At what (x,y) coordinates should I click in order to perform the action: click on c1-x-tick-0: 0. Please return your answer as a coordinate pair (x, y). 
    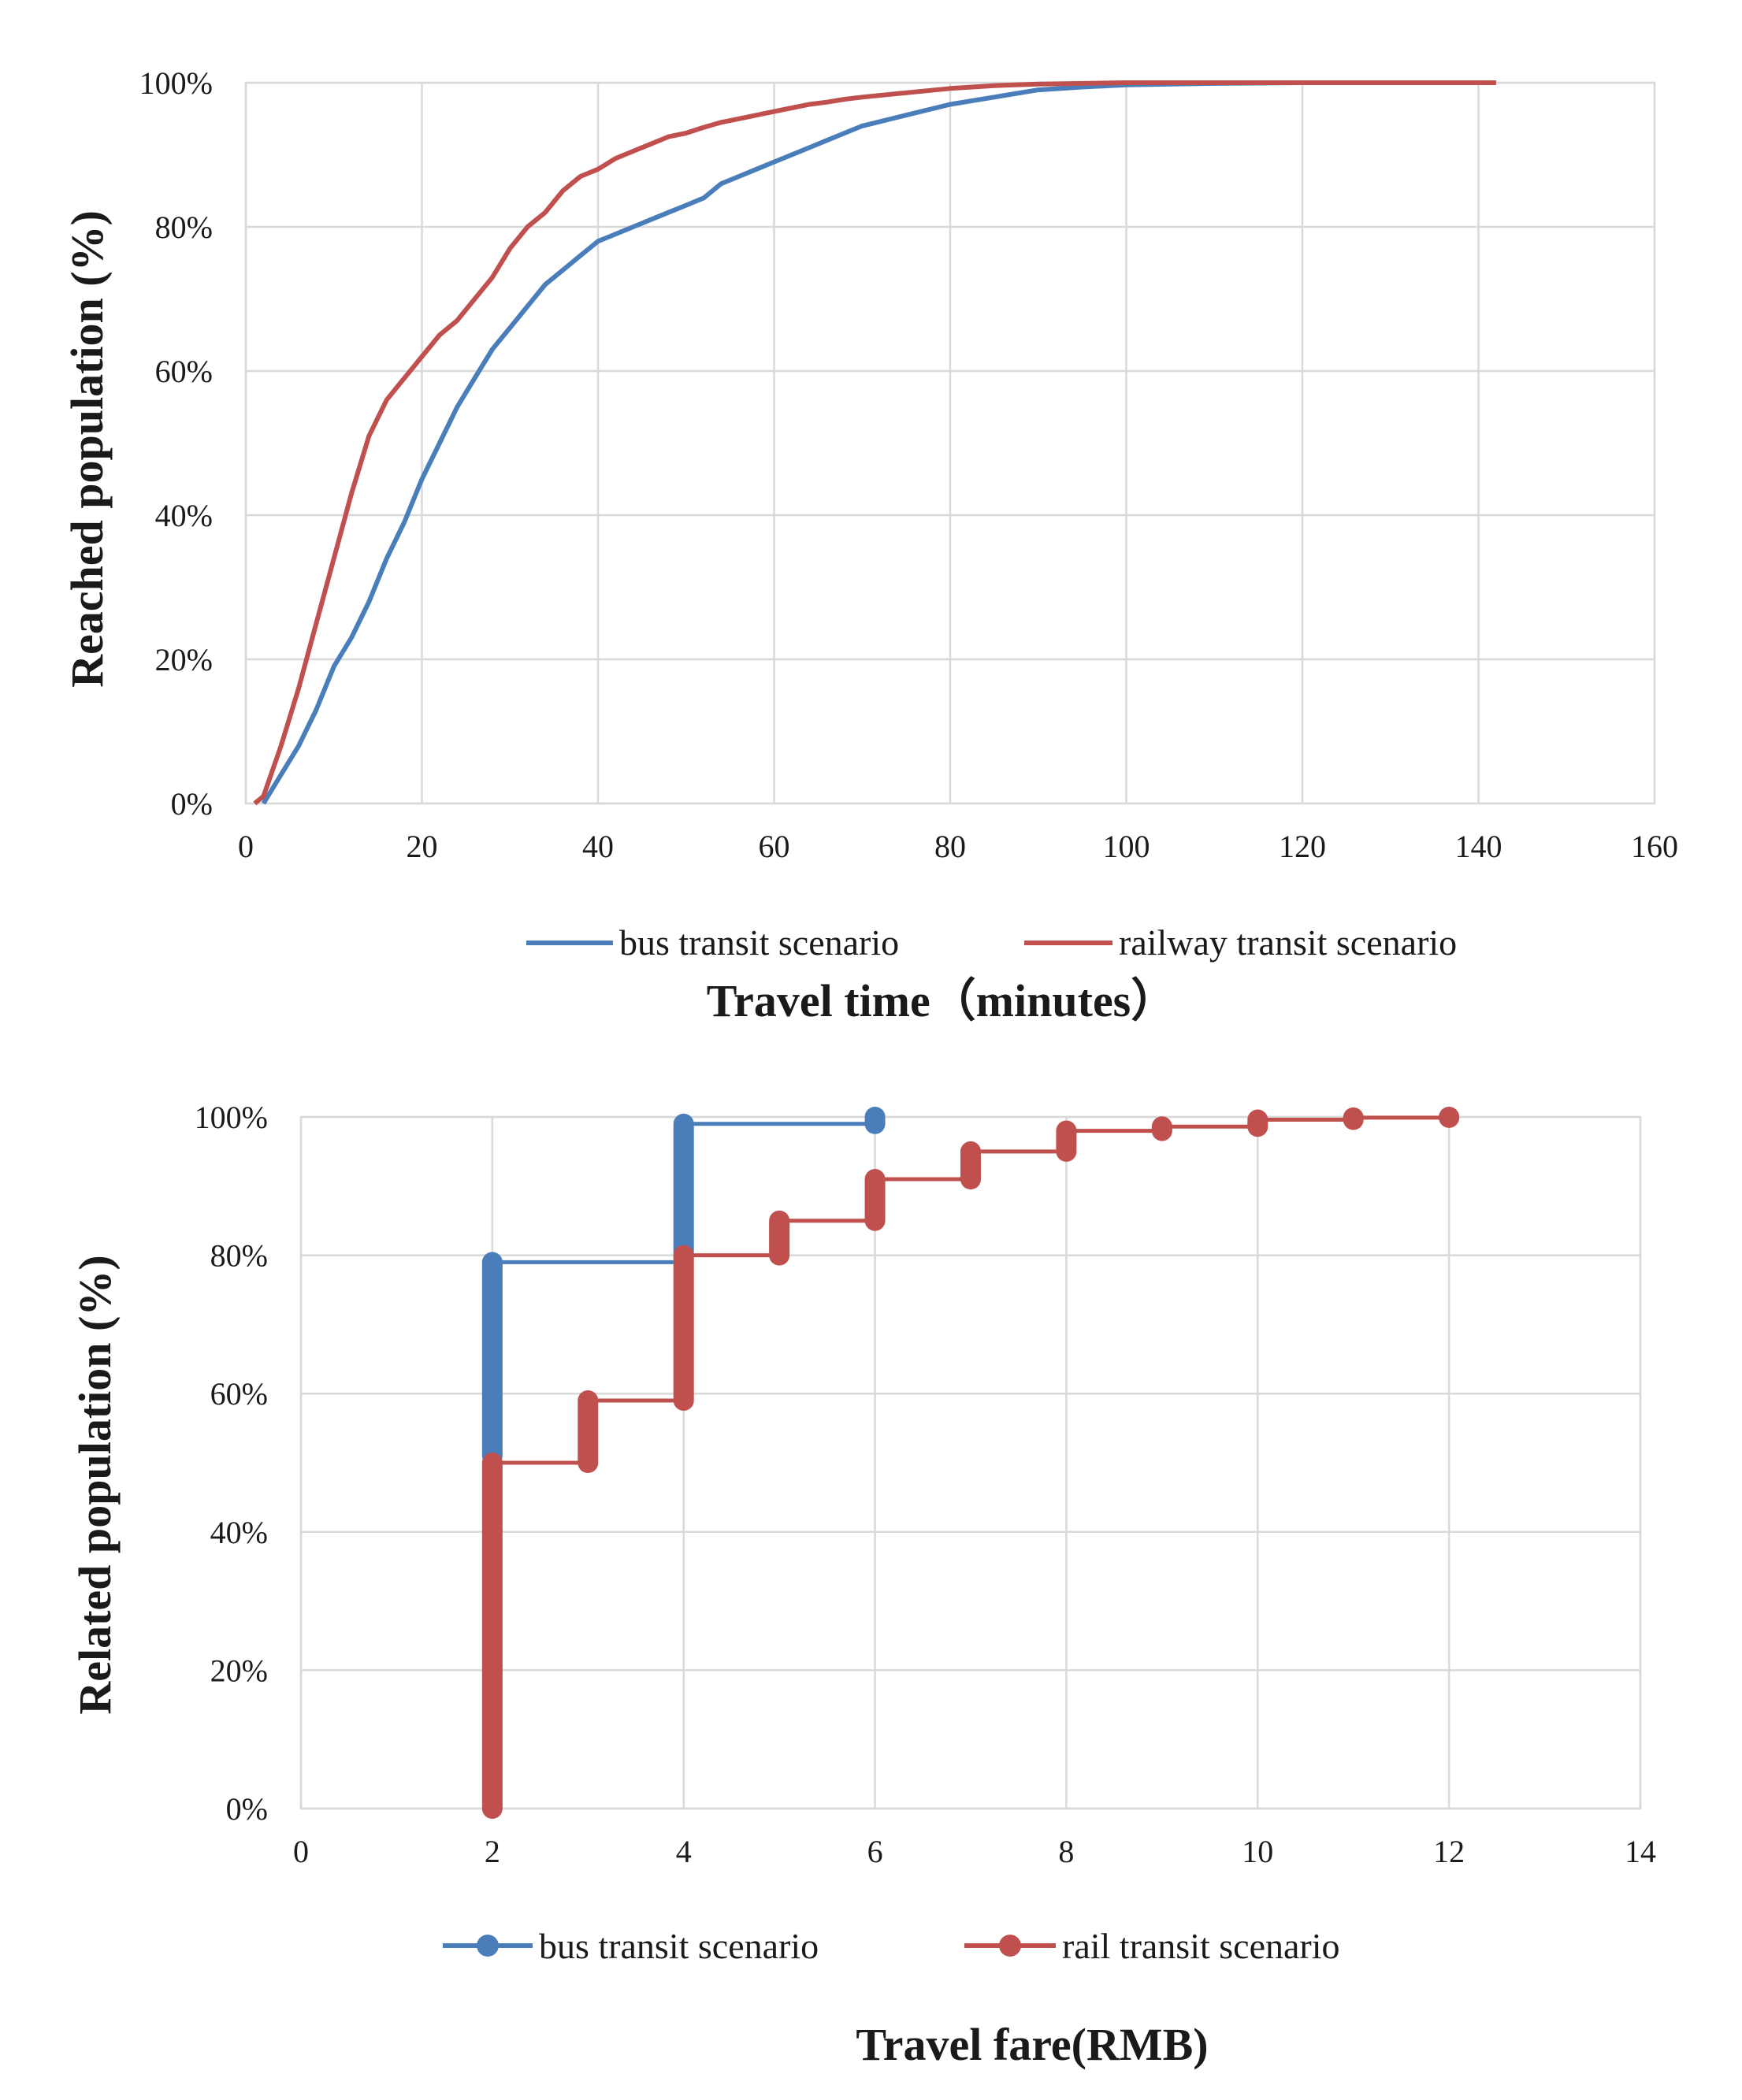
    Looking at the image, I should click on (246, 846).